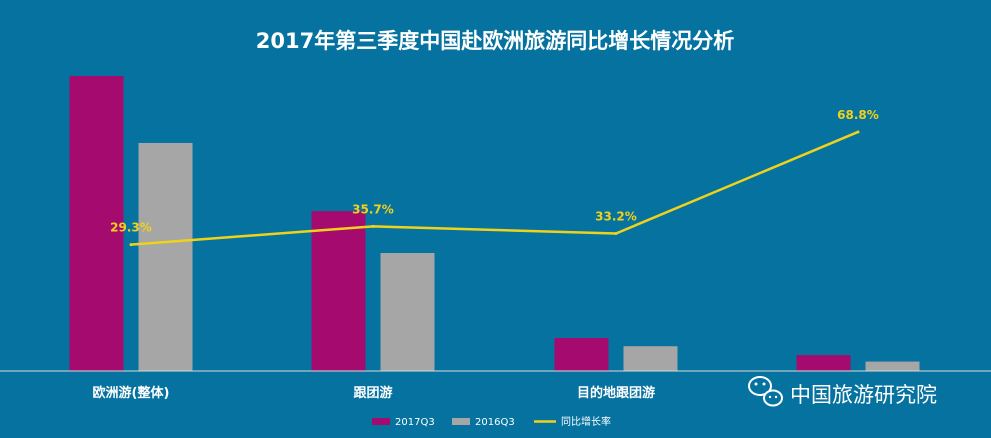 This screenshot has width=991, height=438. I want to click on category-labels: 欧洲游(整体) 跟团游 目的地跟团游, so click(374, 393).